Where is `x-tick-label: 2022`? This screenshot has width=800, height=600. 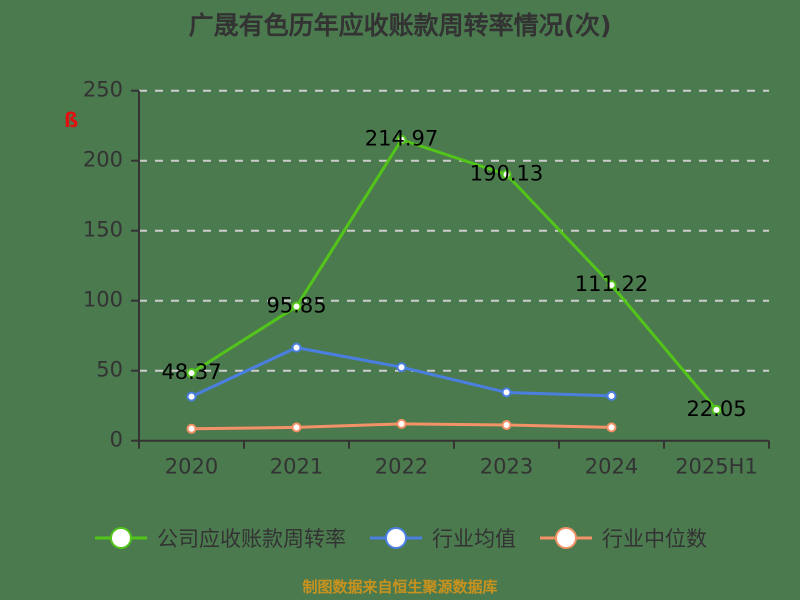
x-tick-label: 2022 is located at coordinates (401, 467).